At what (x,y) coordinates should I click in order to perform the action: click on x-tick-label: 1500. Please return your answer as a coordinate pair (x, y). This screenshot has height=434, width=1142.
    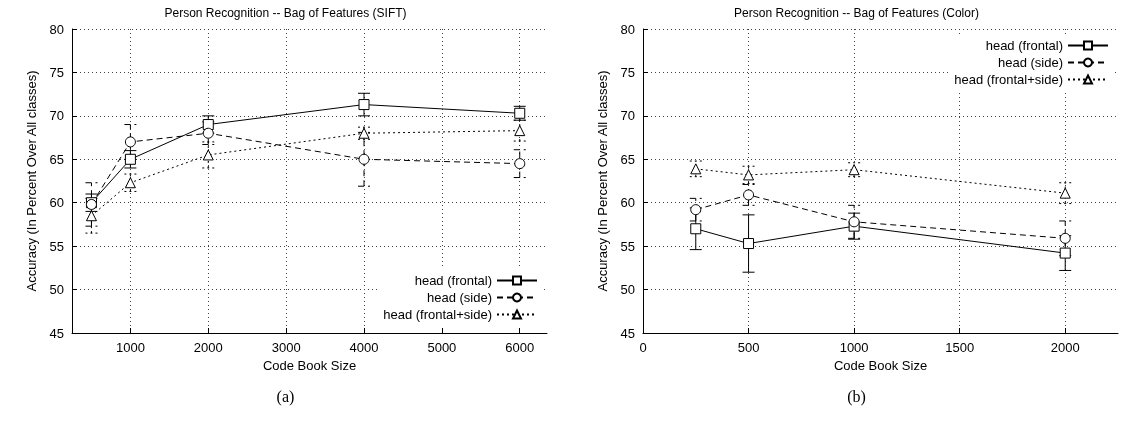
    Looking at the image, I should click on (960, 347).